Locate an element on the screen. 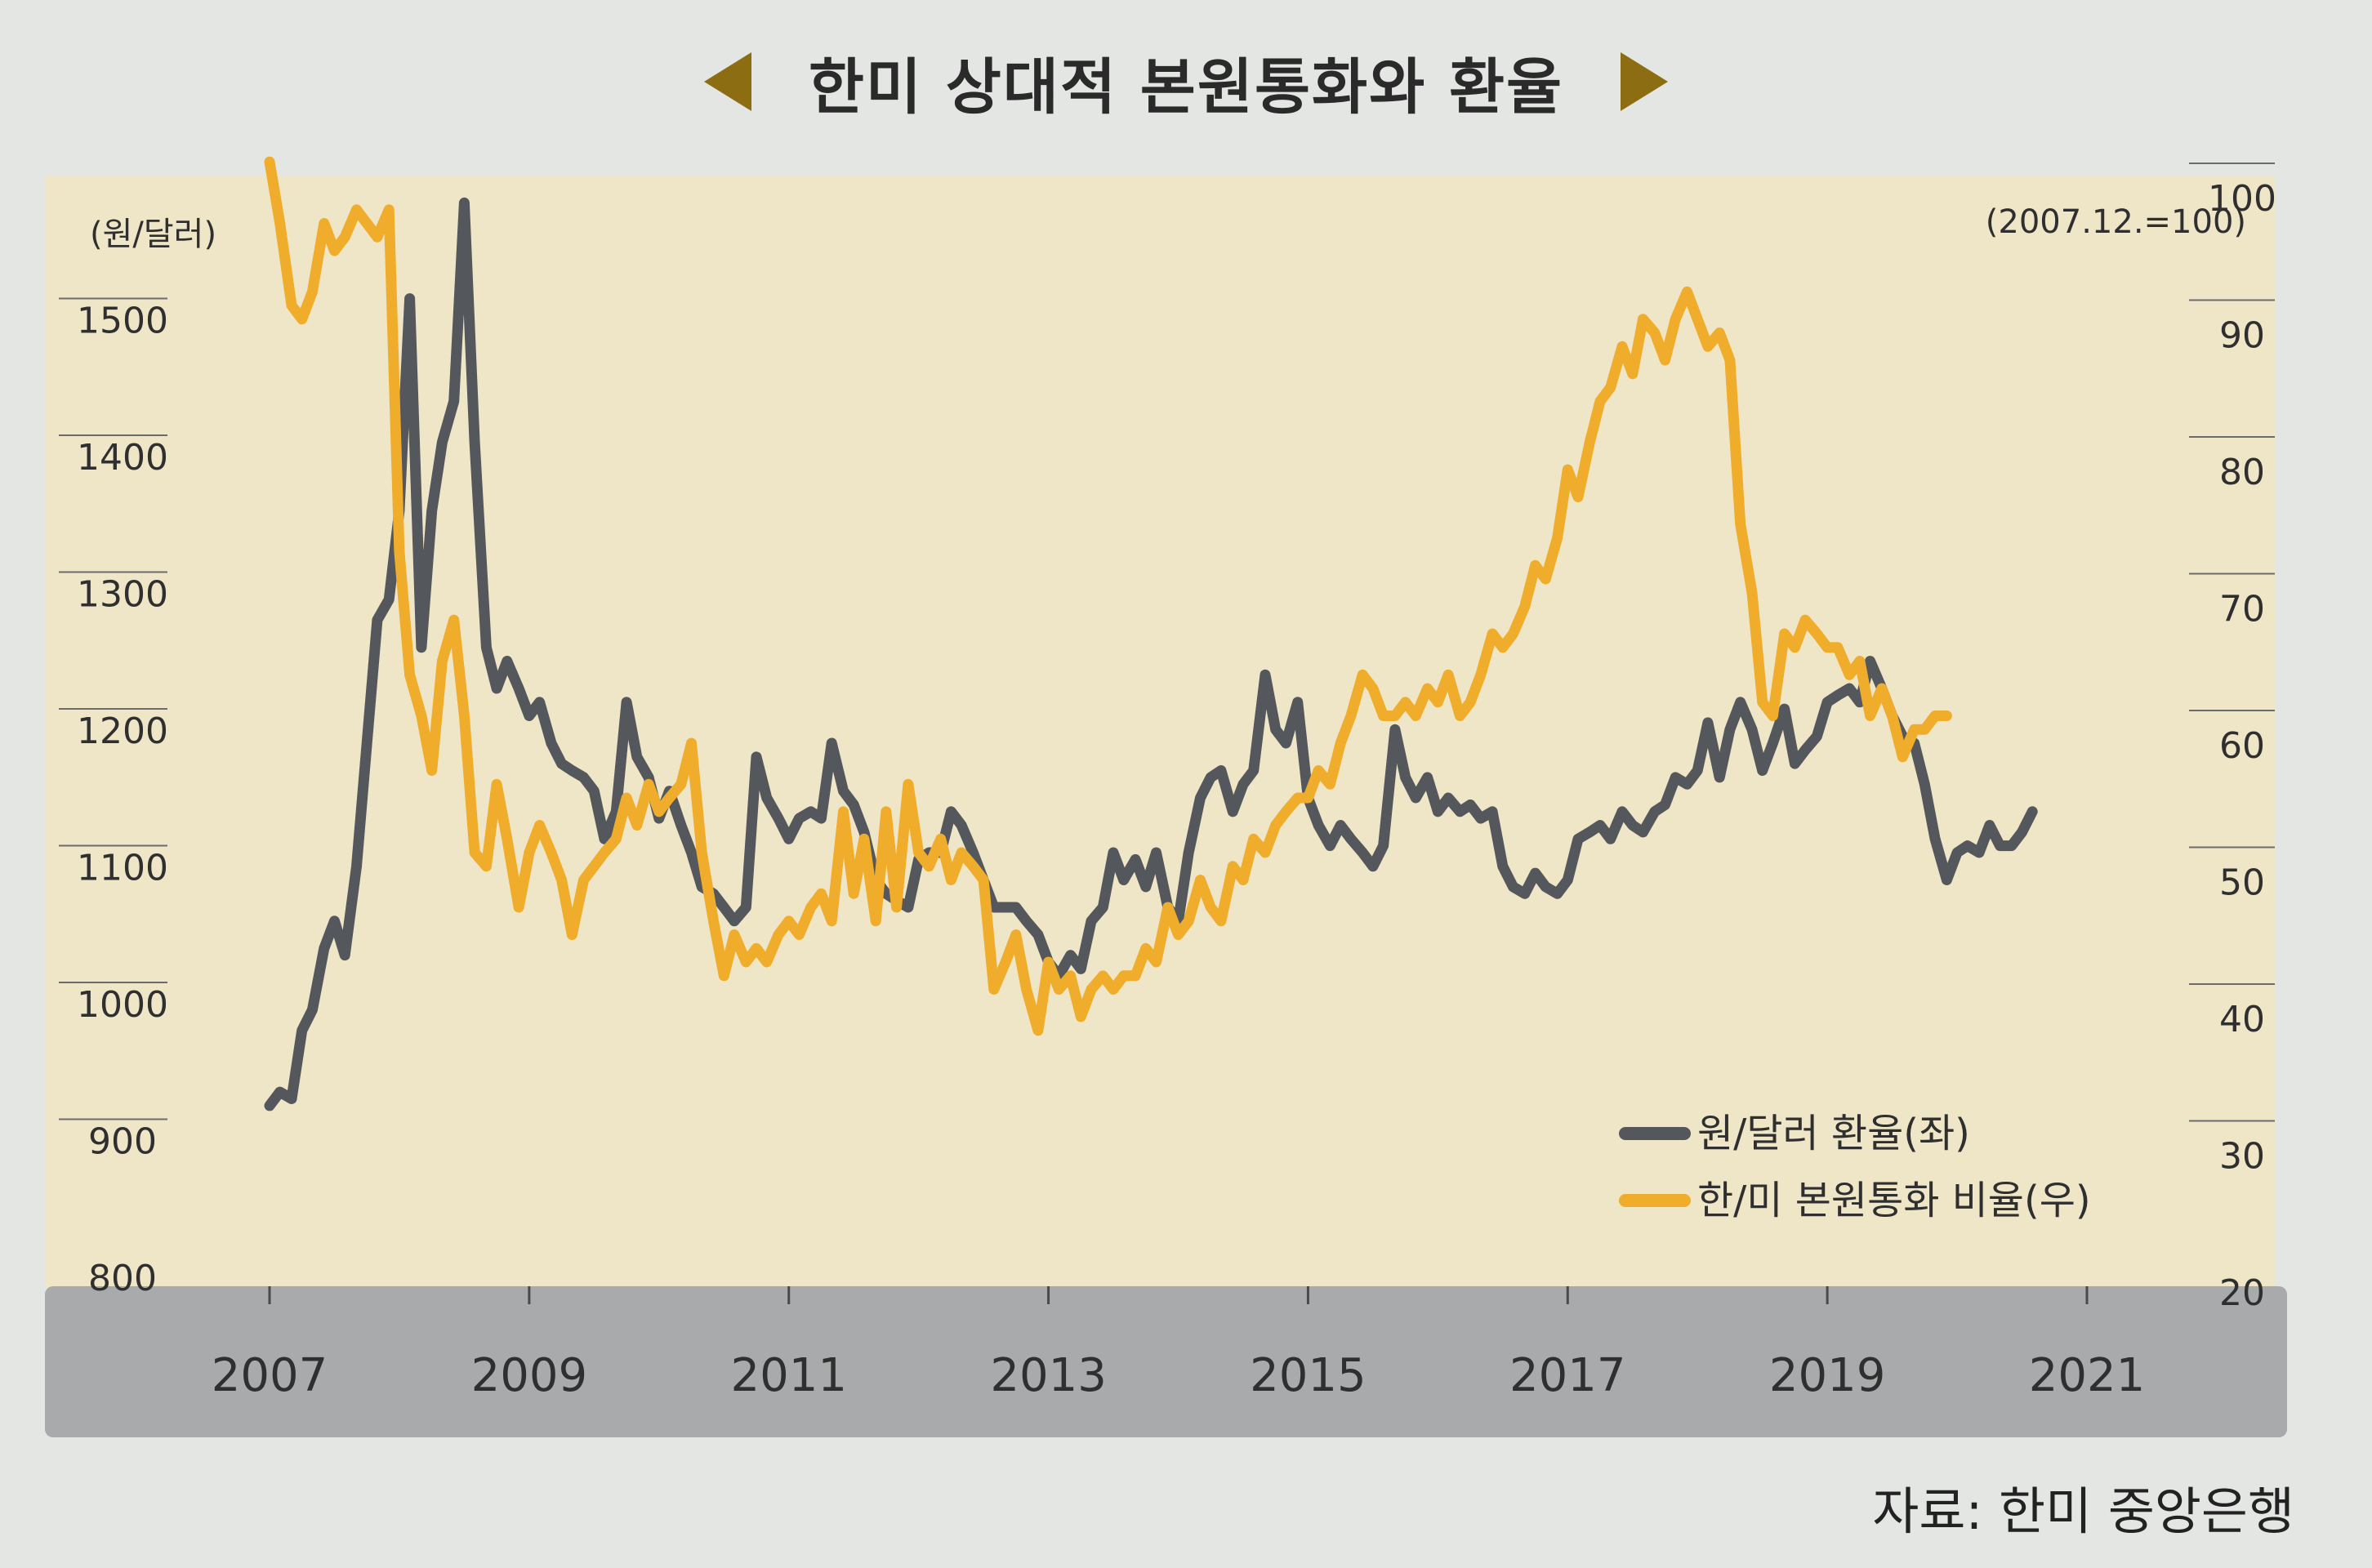  left-tick-label: 800 is located at coordinates (122, 1278).